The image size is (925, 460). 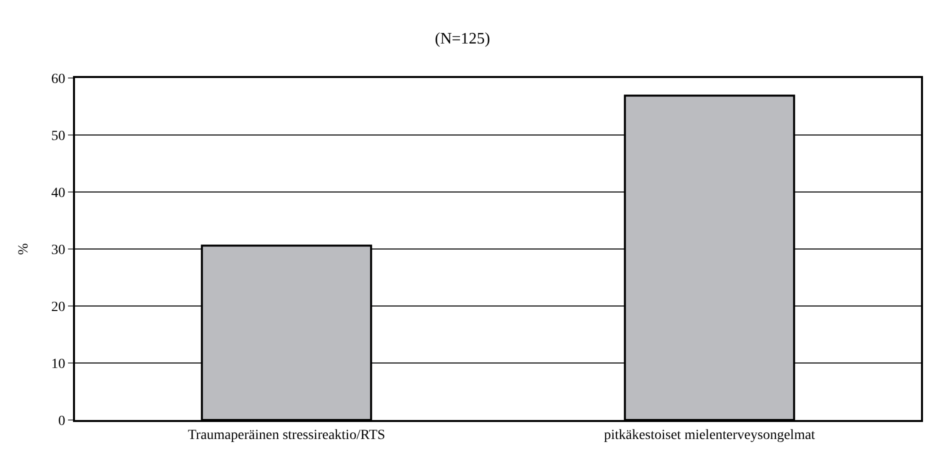 What do you see at coordinates (58, 364) in the screenshot?
I see `y-tick-label: 10` at bounding box center [58, 364].